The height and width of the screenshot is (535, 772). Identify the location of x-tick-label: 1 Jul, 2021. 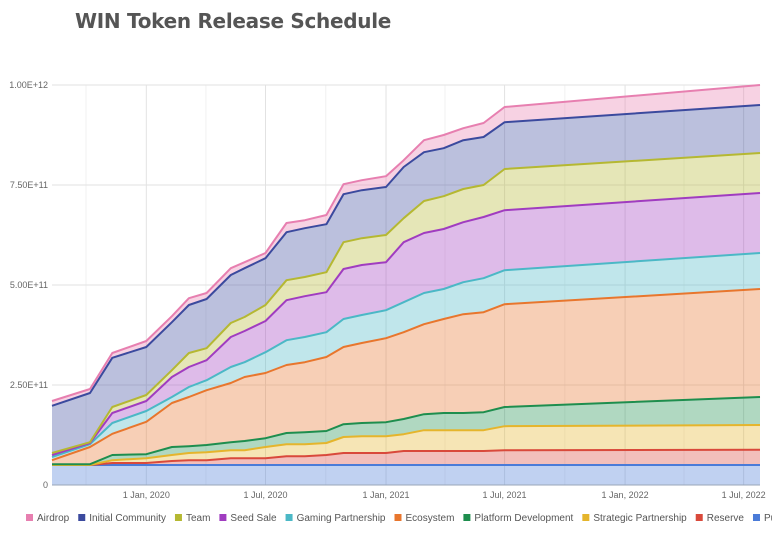
(505, 495).